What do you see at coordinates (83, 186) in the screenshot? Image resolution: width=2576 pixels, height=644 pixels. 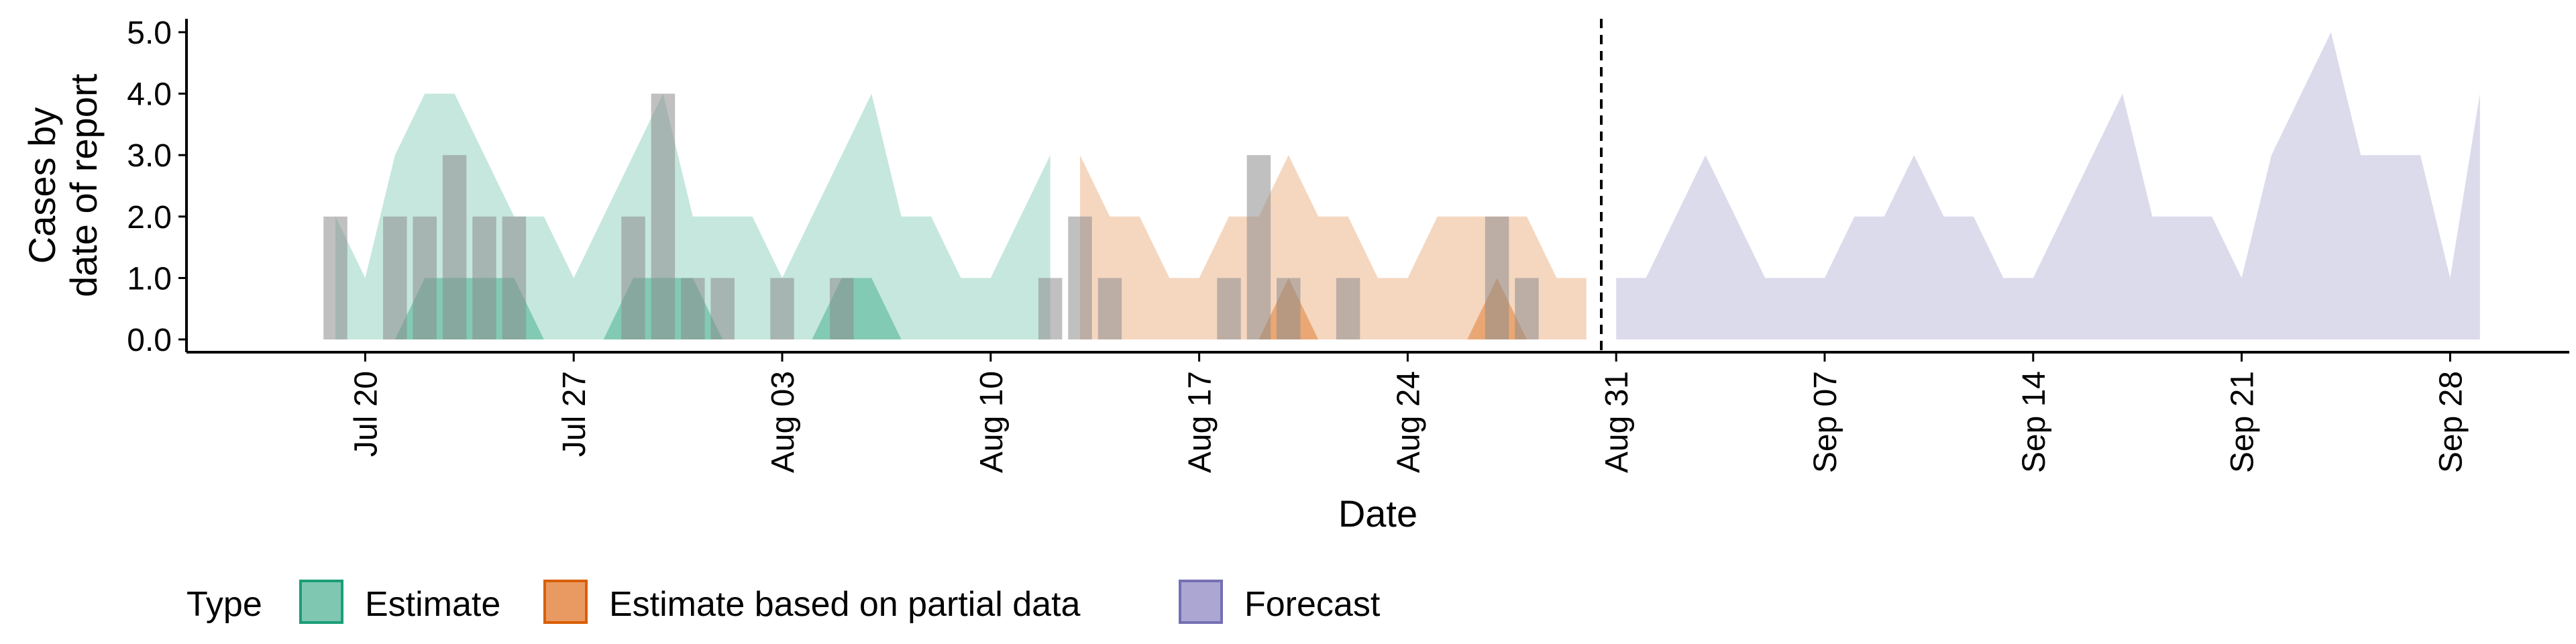 I see `y-axis-title-line: date of report` at bounding box center [83, 186].